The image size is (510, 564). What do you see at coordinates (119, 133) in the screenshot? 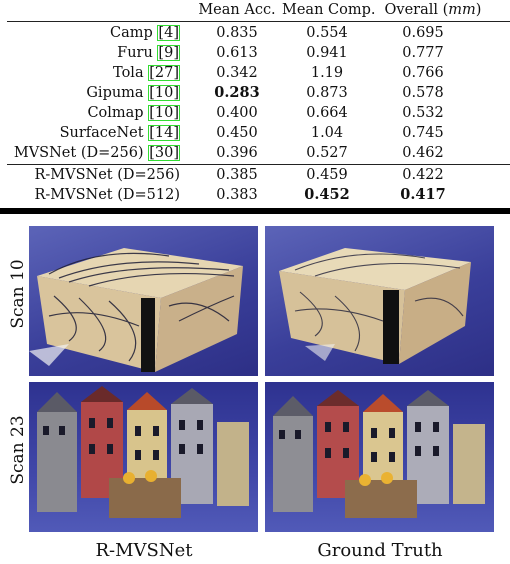
I see `method-name: SurfaceNet [14]` at bounding box center [119, 133].